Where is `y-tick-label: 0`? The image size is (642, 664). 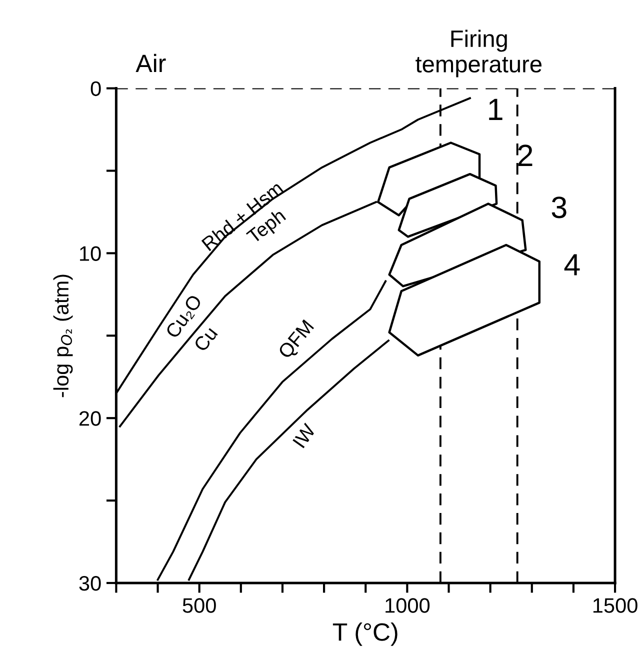 y-tick-label: 0 is located at coordinates (95, 88).